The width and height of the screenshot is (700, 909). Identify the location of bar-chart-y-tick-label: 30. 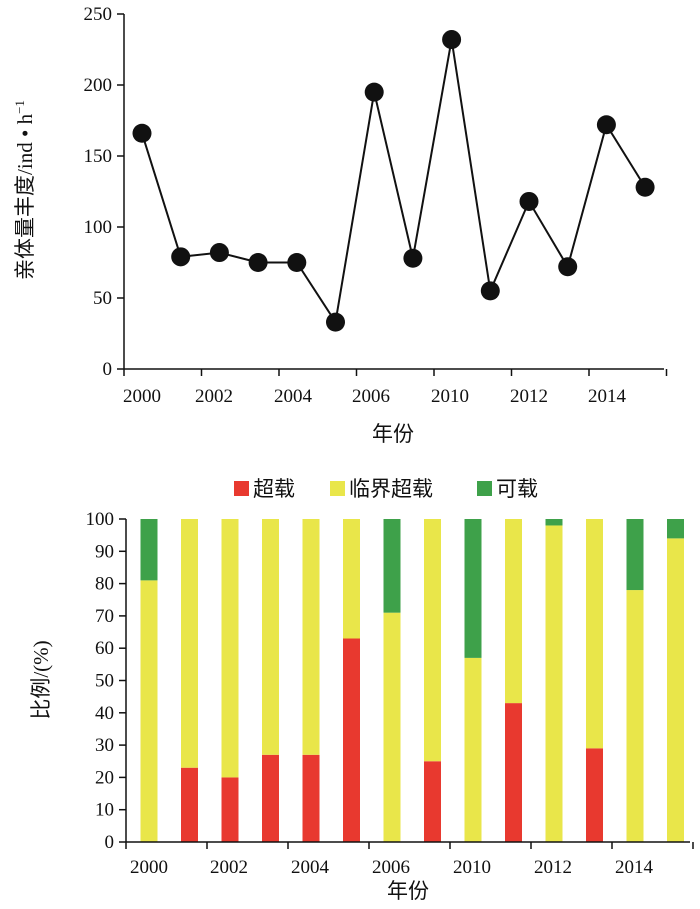
(104, 745).